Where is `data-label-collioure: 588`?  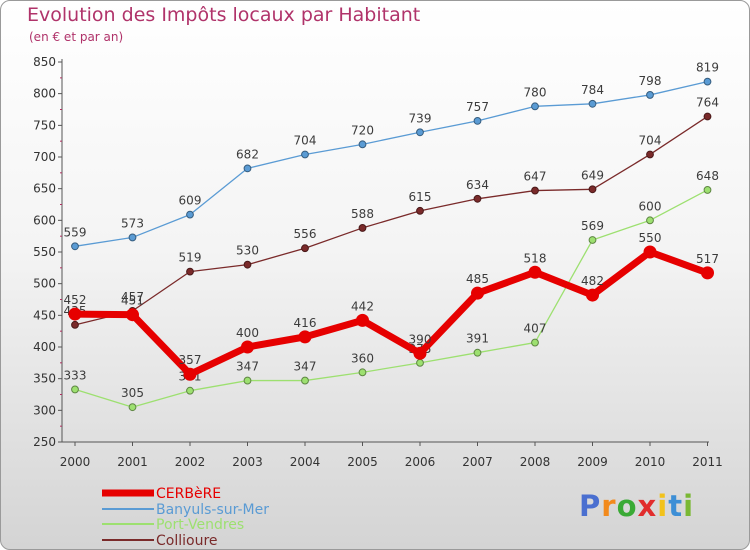
data-label-collioure: 588 is located at coordinates (362, 214).